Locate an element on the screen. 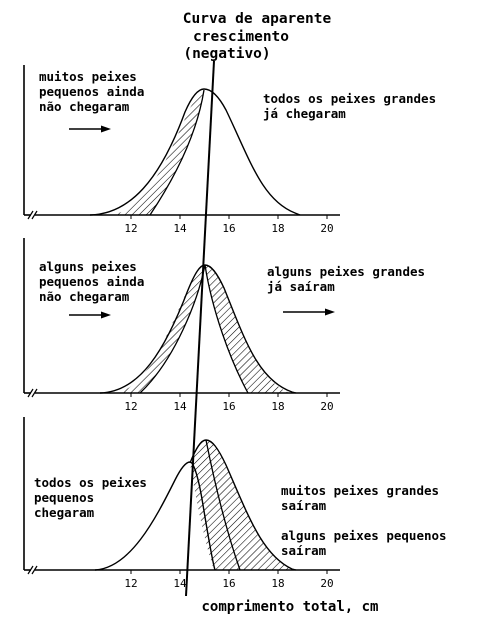 Image resolution: width=500 pixels, height=632 pixels. apparent-growth-line is located at coordinates (200, 328).